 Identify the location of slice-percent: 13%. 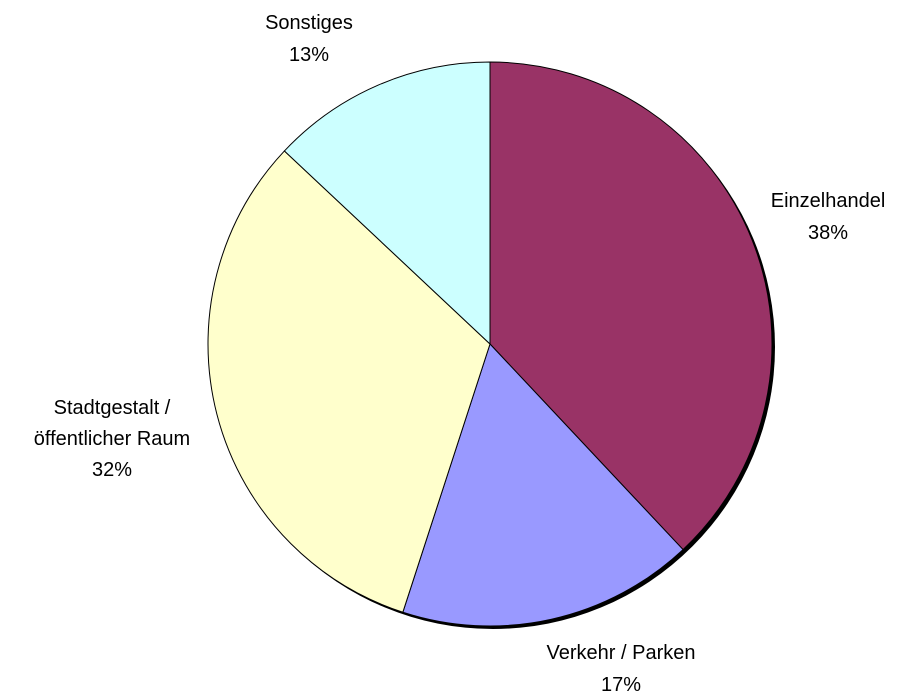
(309, 55).